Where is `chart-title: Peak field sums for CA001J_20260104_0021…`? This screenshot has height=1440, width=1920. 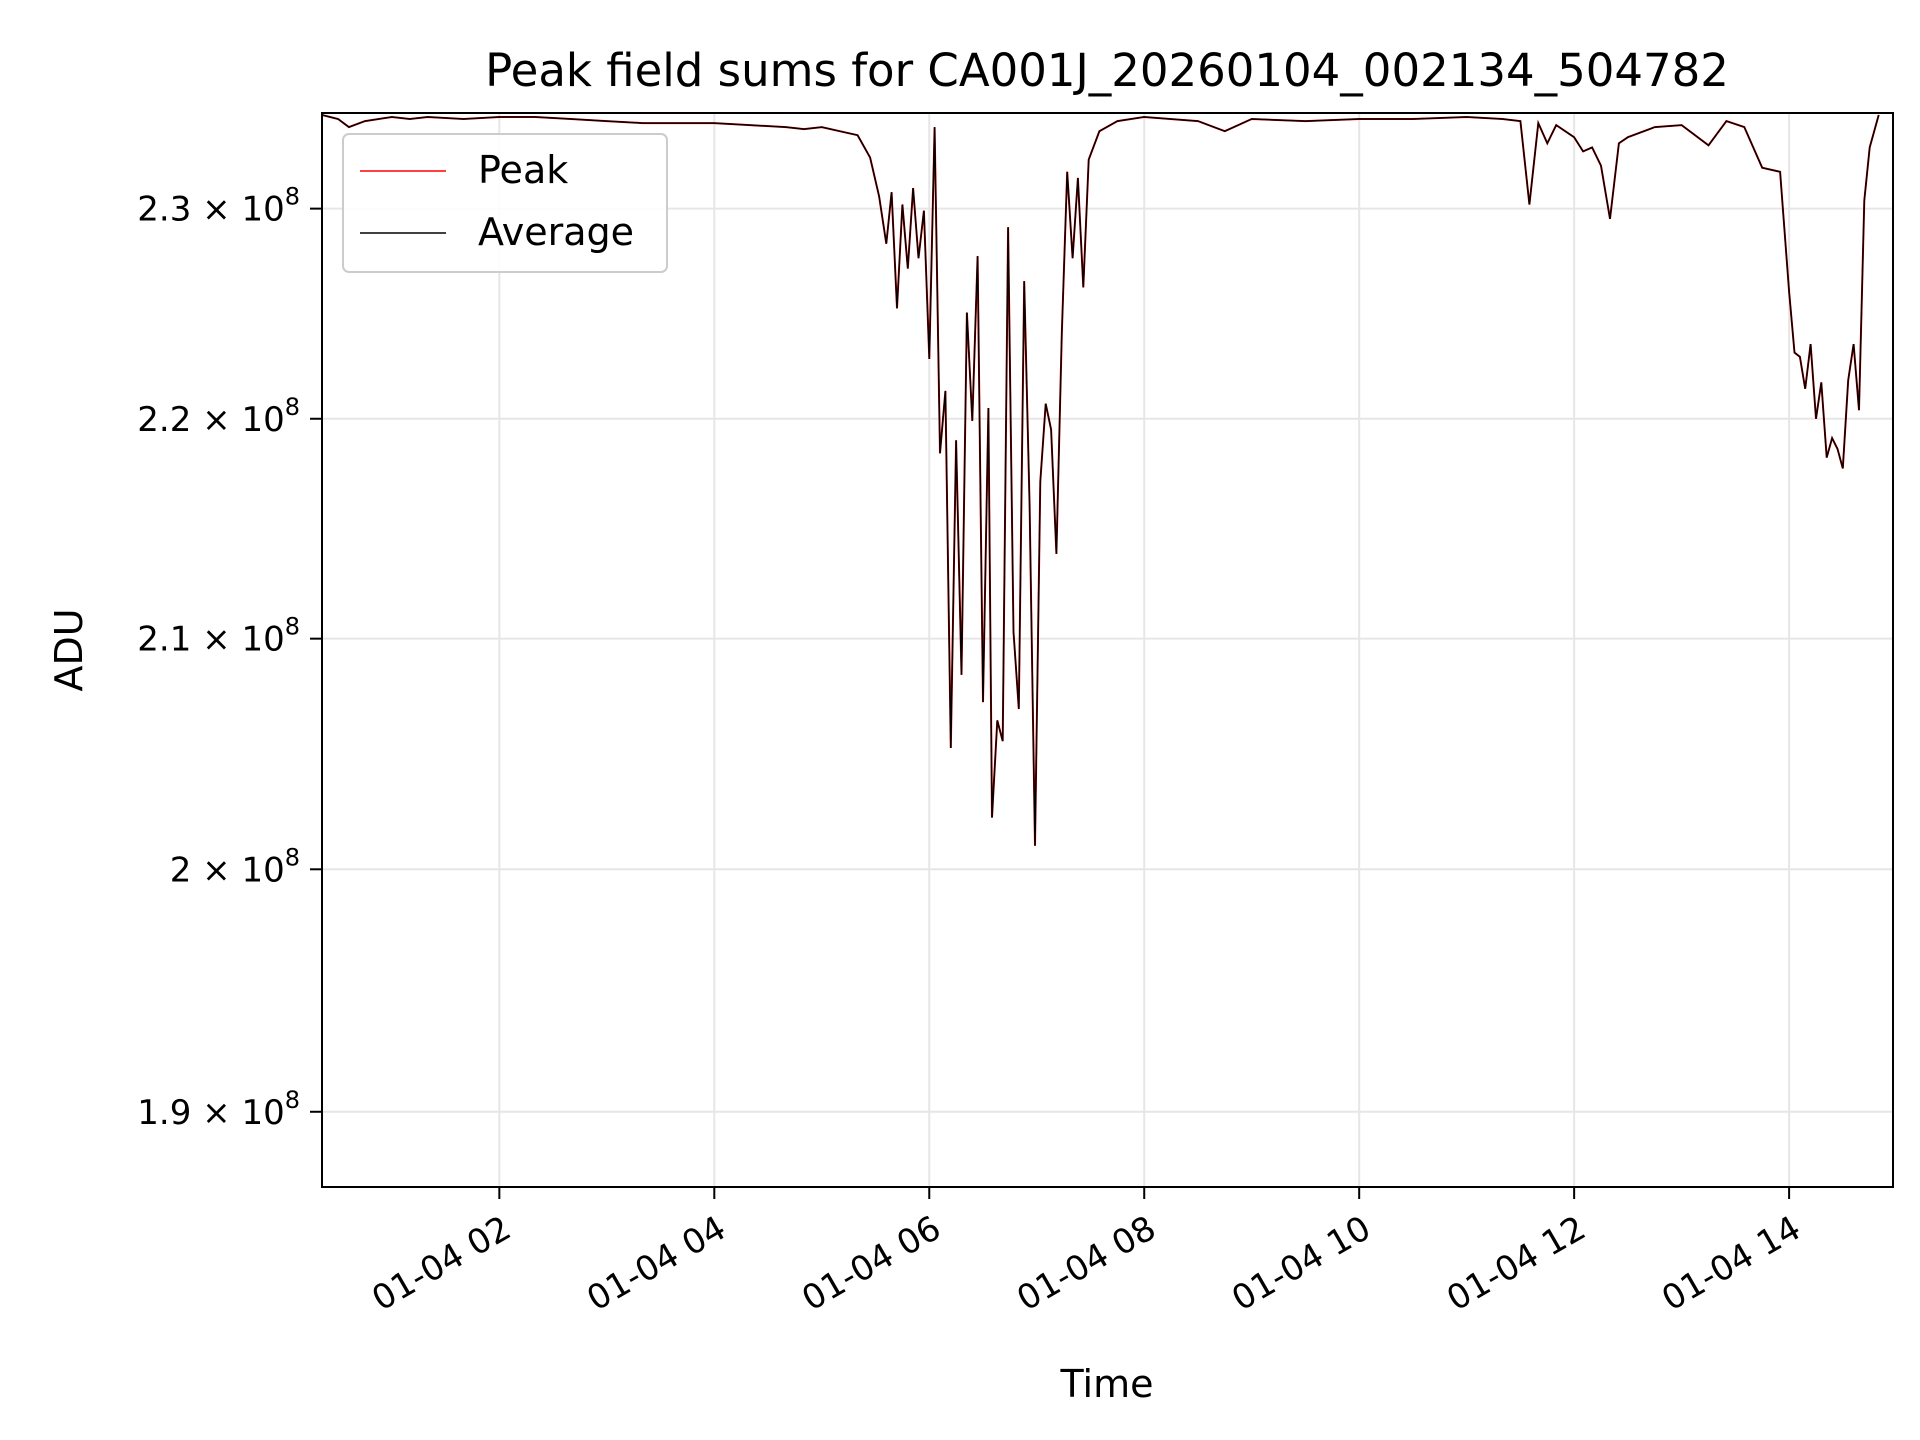
chart-title: Peak field sums for CA001J_20260104_0021… is located at coordinates (1107, 70).